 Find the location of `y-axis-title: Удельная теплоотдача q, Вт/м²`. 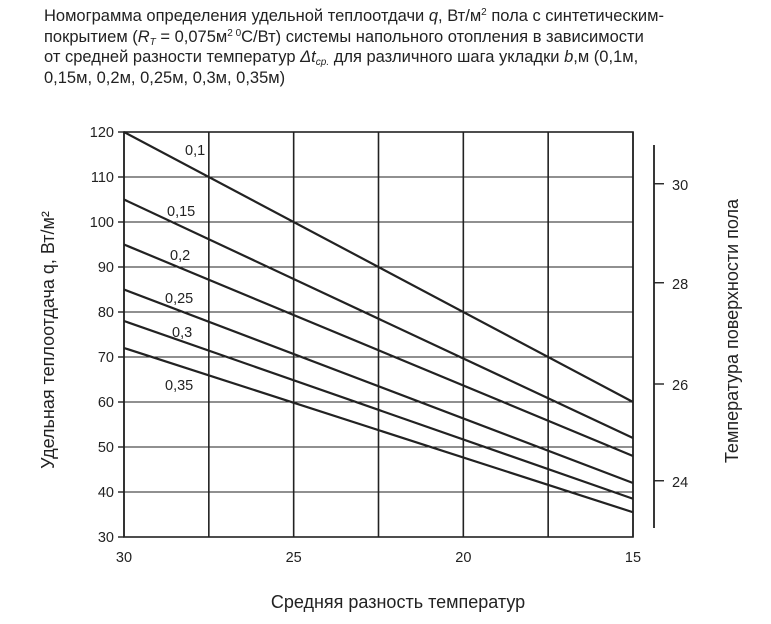

y-axis-title: Удельная теплоотдача q, Вт/м² is located at coordinates (48, 340).